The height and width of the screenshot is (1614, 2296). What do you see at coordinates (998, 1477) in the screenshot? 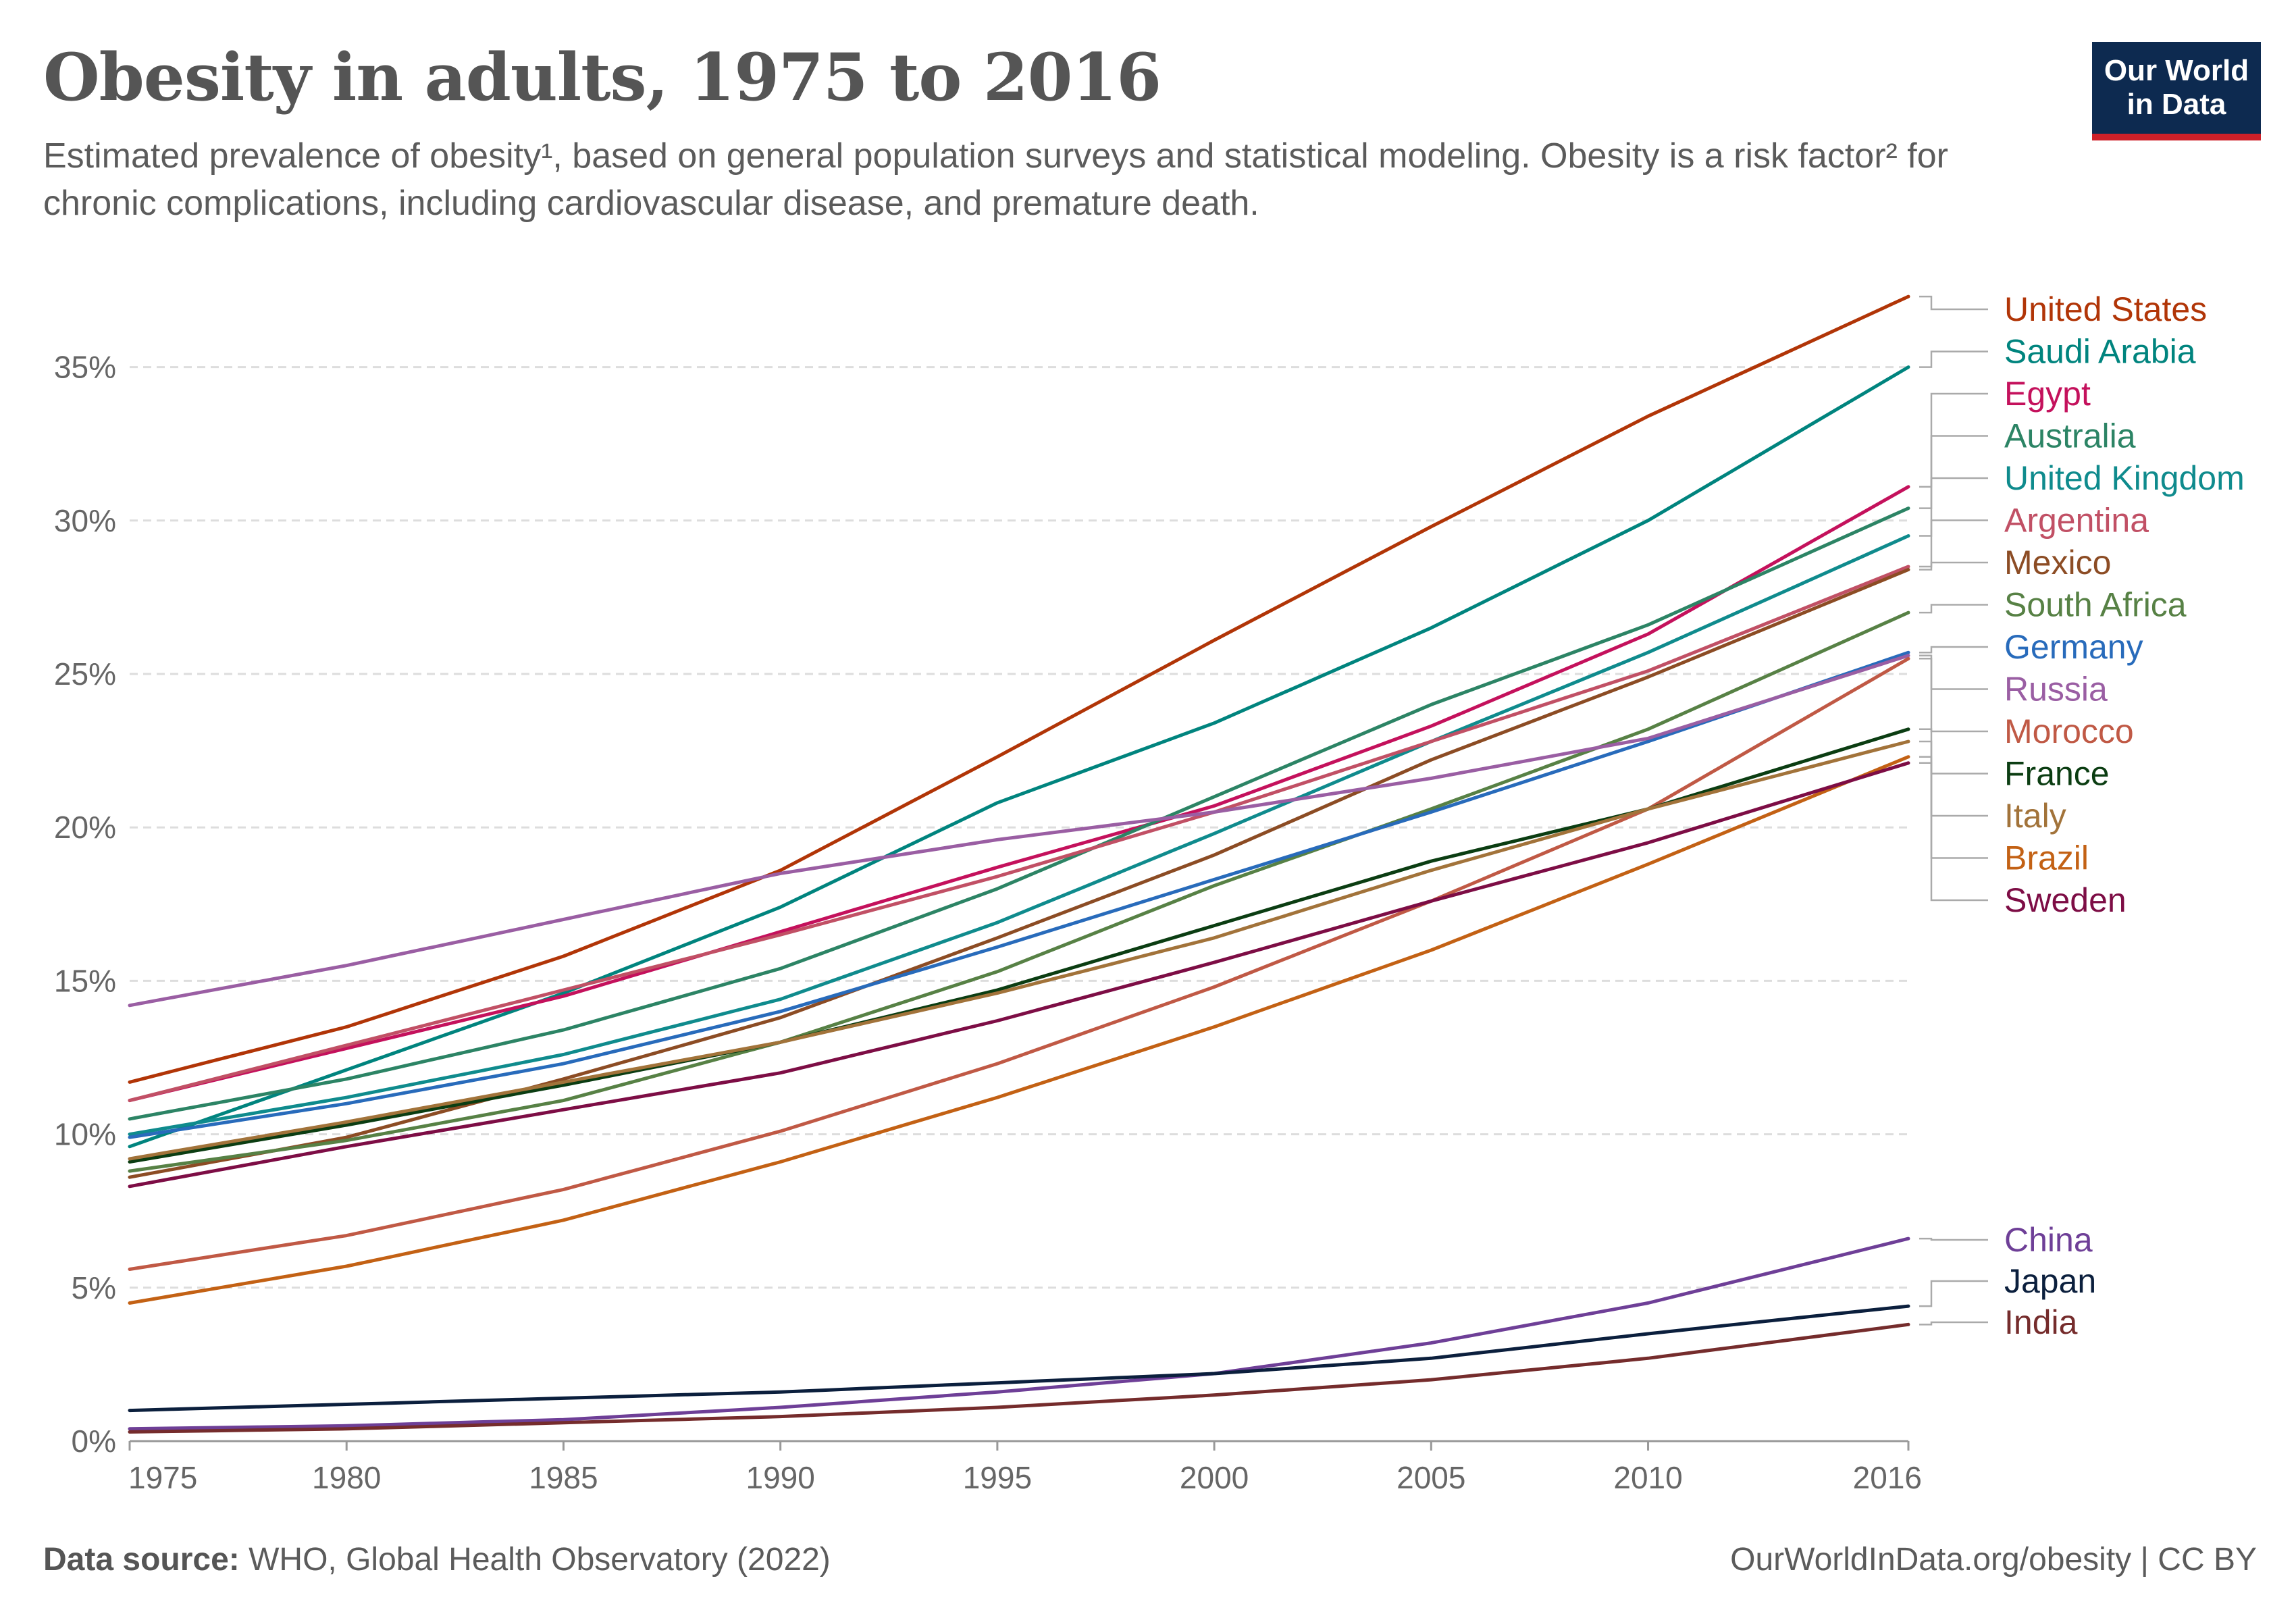
I see `x-tick-label: 1995` at bounding box center [998, 1477].